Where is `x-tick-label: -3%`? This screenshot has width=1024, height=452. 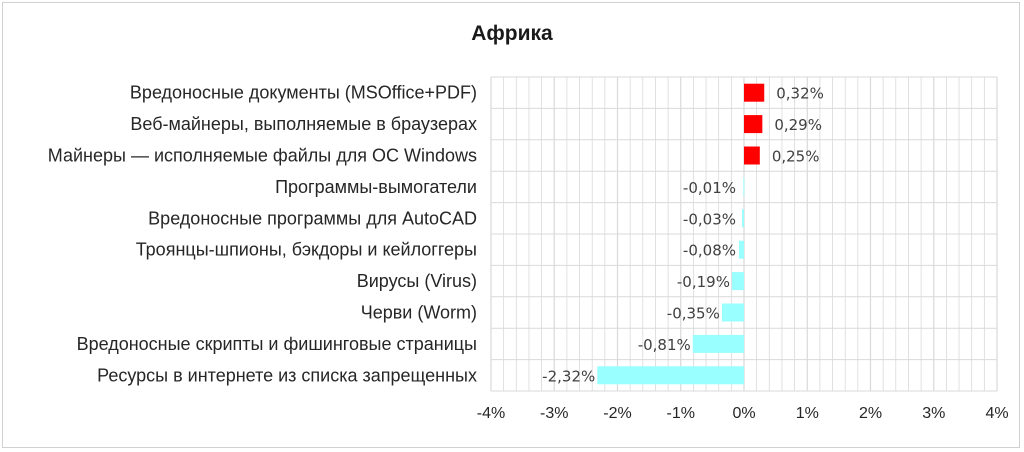
x-tick-label: -3% is located at coordinates (554, 413).